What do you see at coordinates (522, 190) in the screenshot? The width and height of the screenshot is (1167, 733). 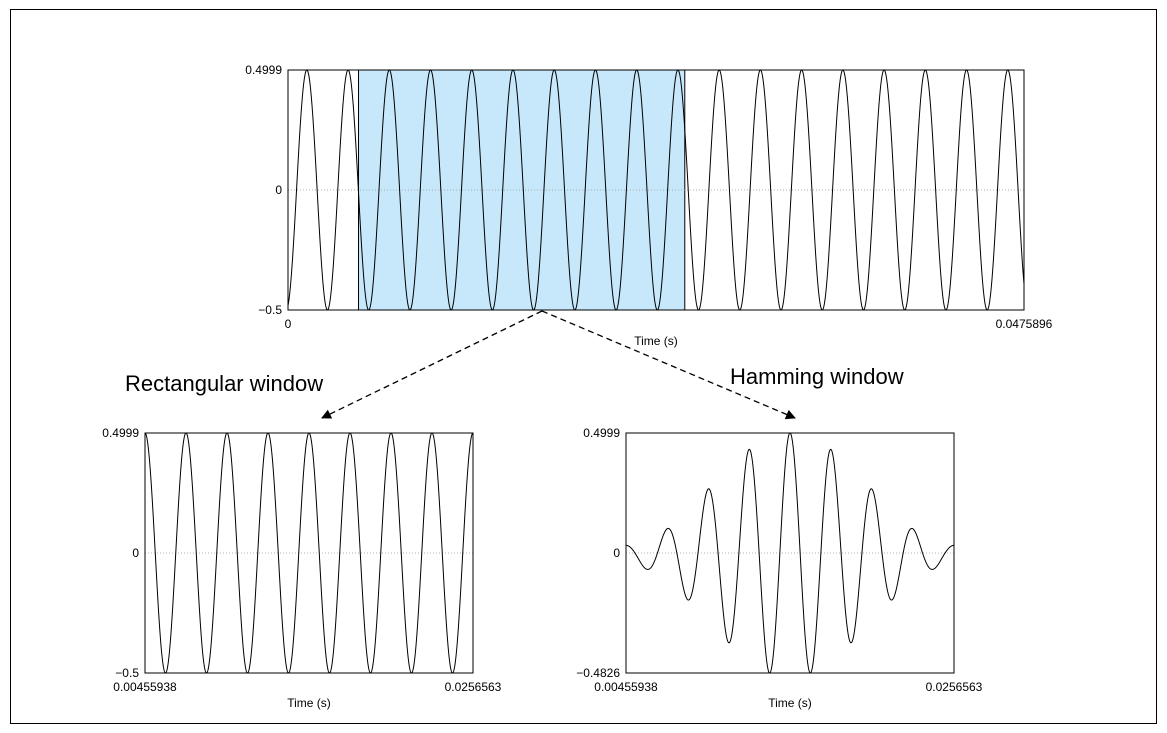 I see `selection-region` at bounding box center [522, 190].